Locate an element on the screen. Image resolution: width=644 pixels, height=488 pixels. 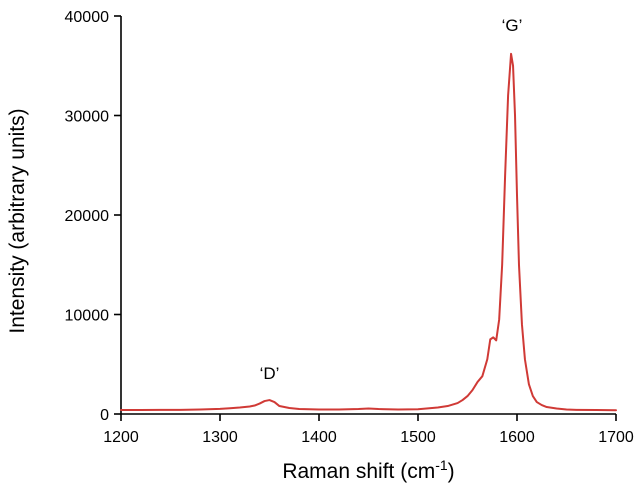
y-tick-label: 10000 is located at coordinates (87, 316).